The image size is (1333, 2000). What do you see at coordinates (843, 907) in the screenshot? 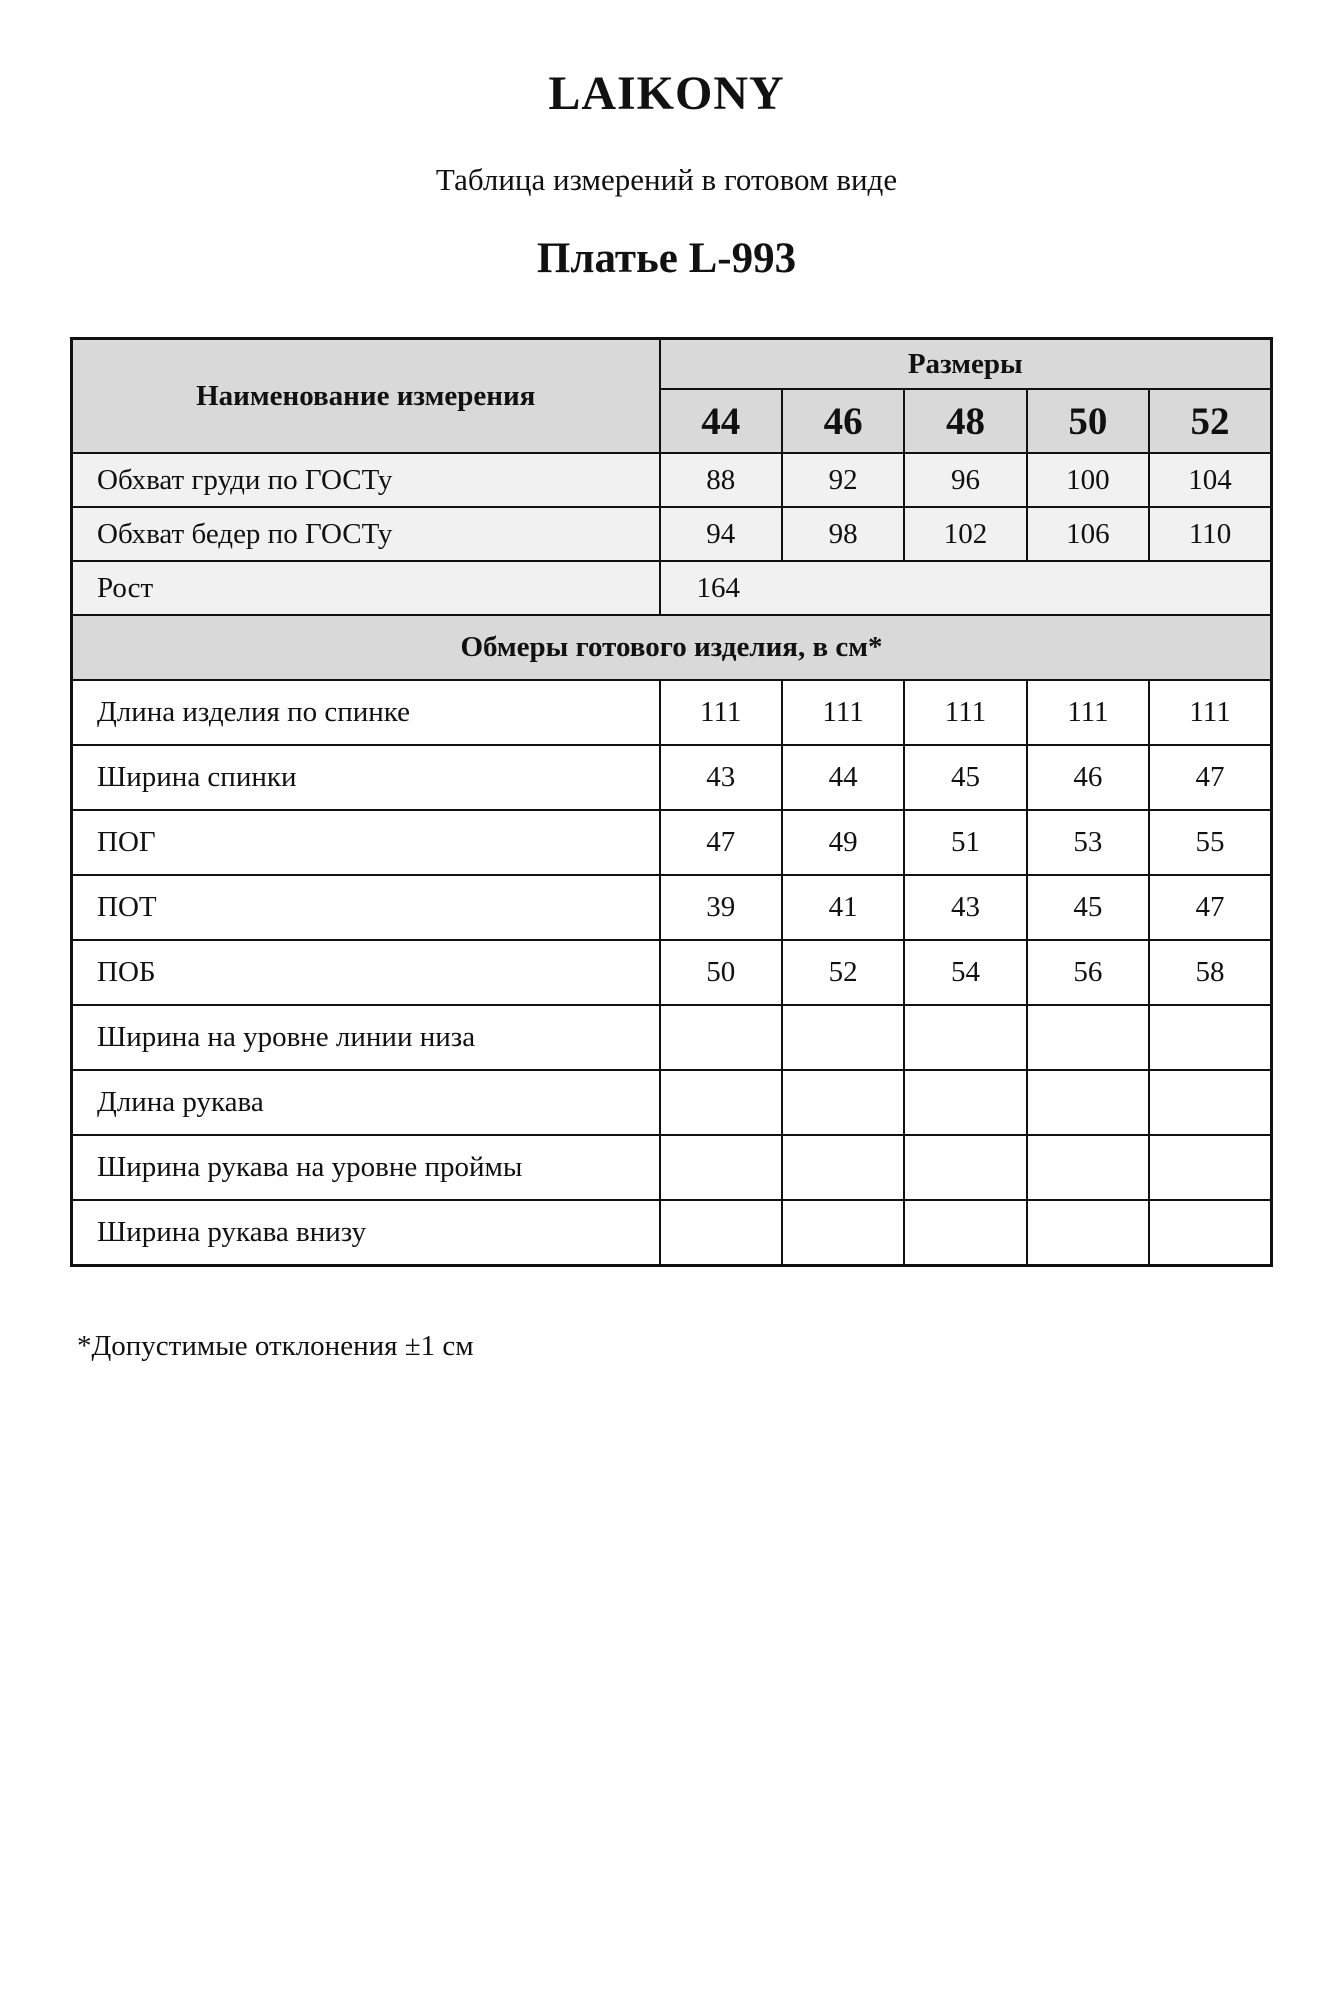
I see `measurement-value: 41` at bounding box center [843, 907].